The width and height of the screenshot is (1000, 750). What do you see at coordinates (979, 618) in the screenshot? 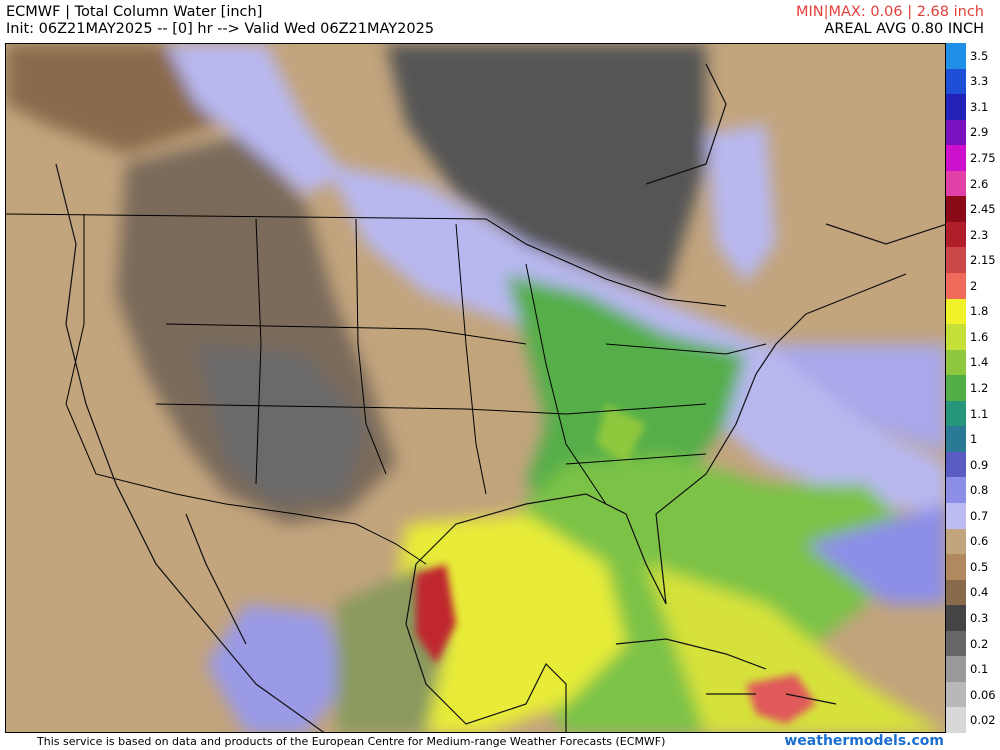
I see `colorbar-label: 0.3` at bounding box center [979, 618].